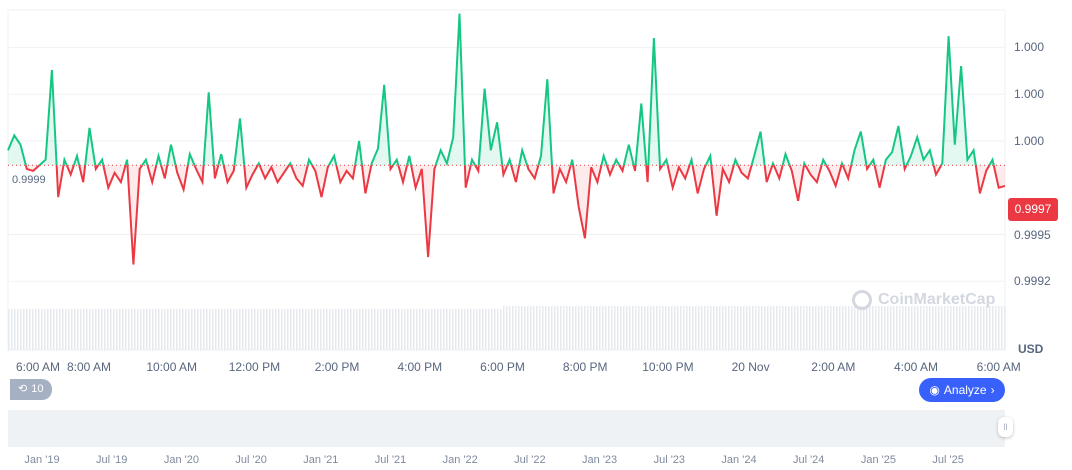 This screenshot has width=1072, height=470. Describe the element at coordinates (506, 428) in the screenshot. I see `range-navigator` at that location.